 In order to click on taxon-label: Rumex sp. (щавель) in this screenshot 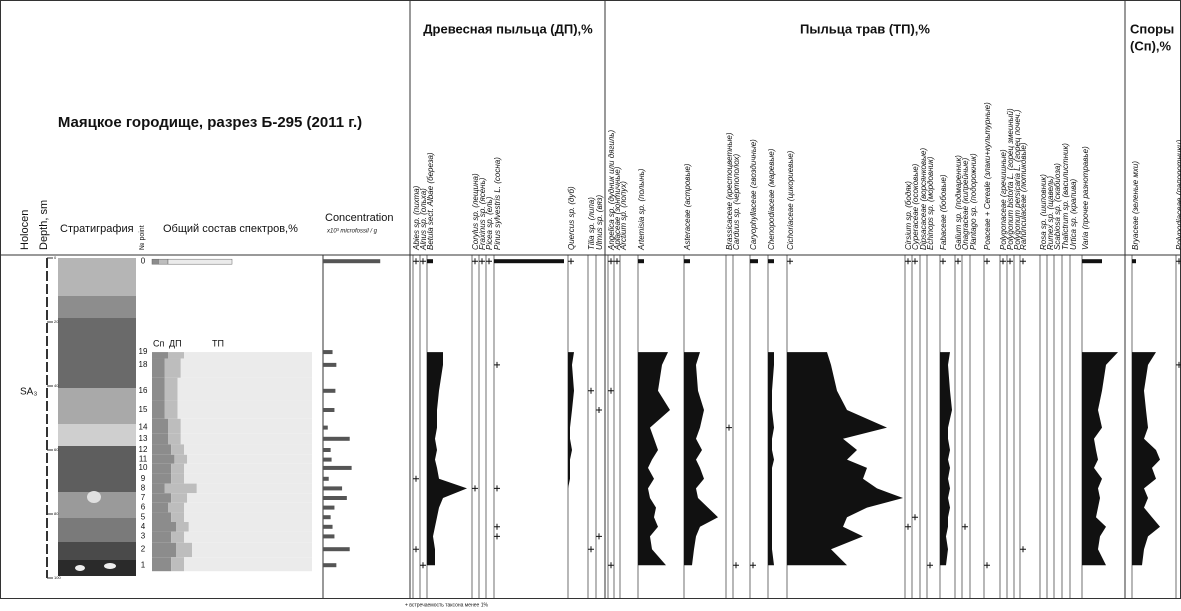, I will do `click(1050, 213)`.